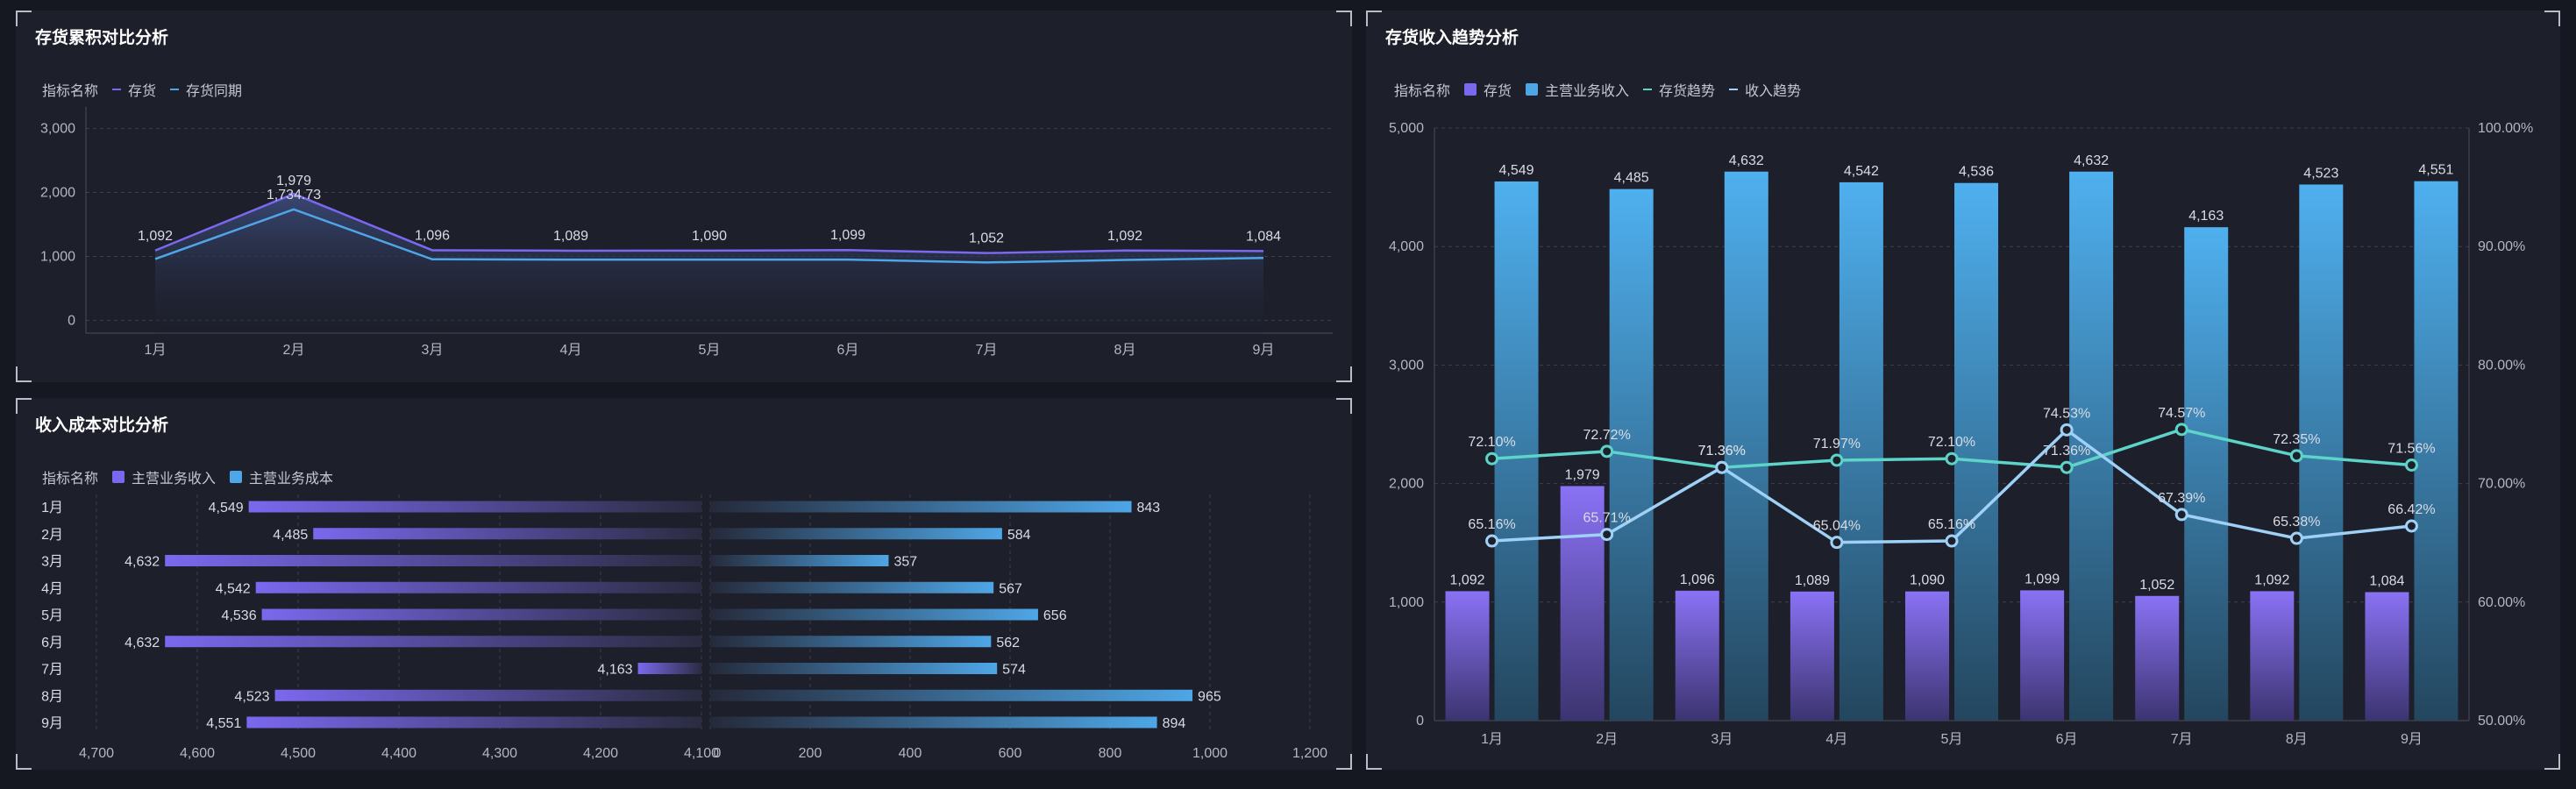 This screenshot has height=789, width=2576. I want to click on legend: 指标名称 存货 主营业务收入 存货趋势 收入趋势, so click(1597, 89).